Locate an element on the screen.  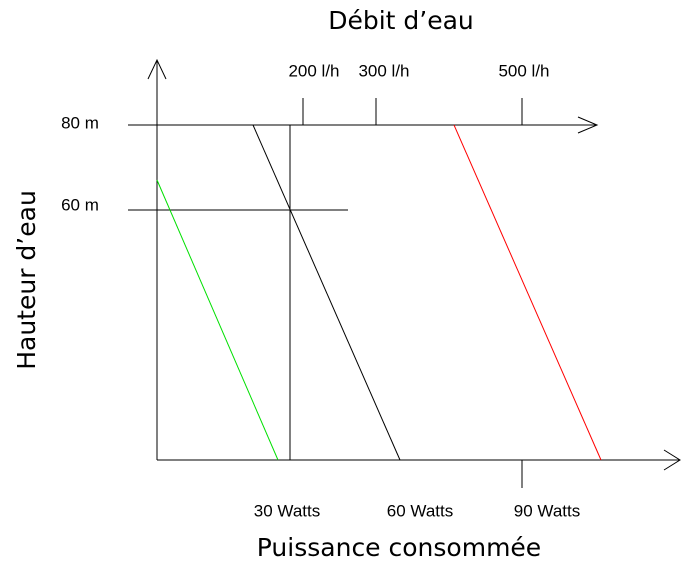
top-tick-label: 200 l/h is located at coordinates (313, 70).